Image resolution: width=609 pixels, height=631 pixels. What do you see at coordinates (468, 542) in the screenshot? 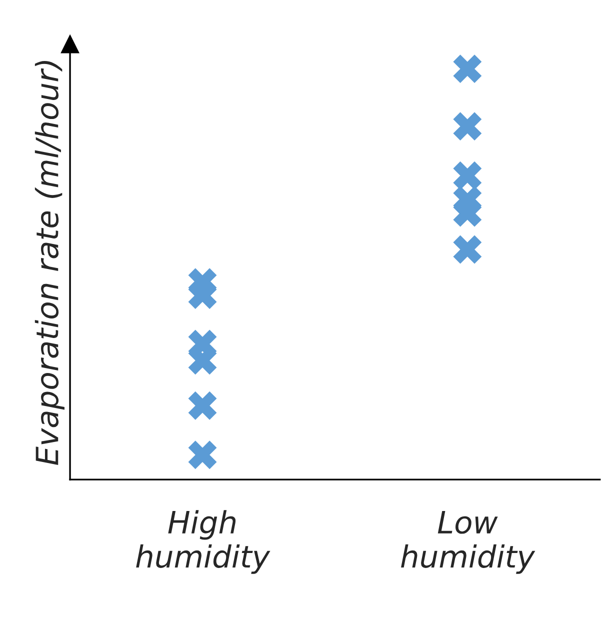
I see `x-tick-label: Low humidity` at bounding box center [468, 542].